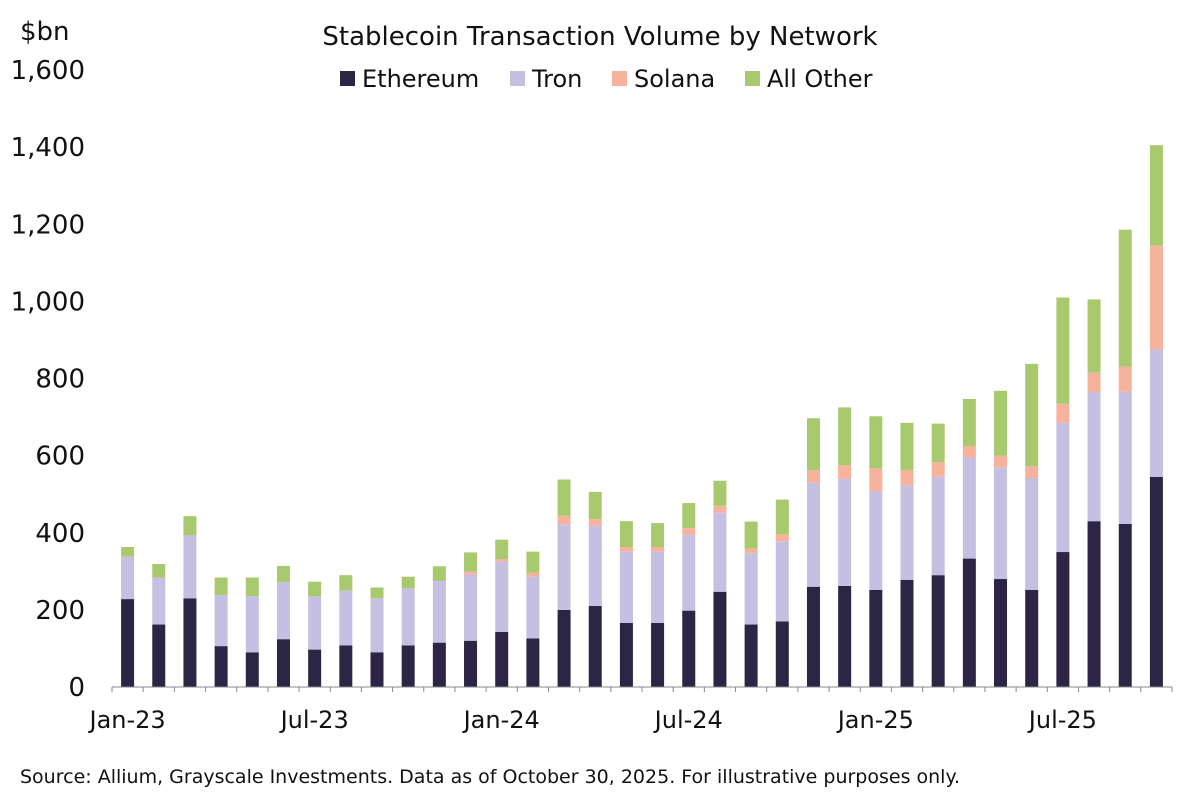 The width and height of the screenshot is (1199, 800). What do you see at coordinates (599, 37) in the screenshot?
I see `chart-title: Stablecoin Transaction Volume by Network` at bounding box center [599, 37].